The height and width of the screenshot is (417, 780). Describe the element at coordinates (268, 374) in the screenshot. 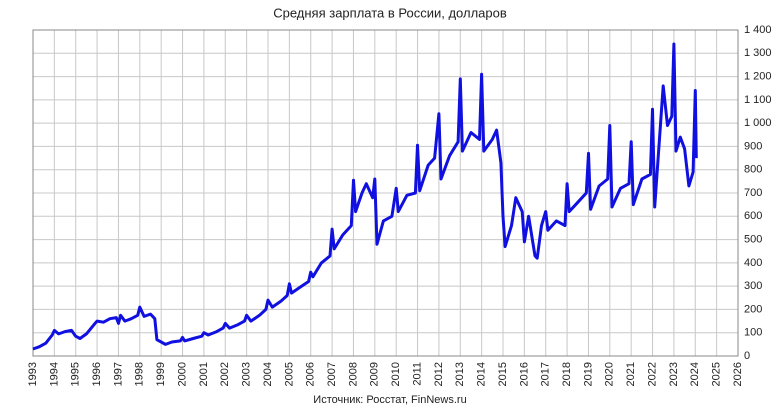

I see `x-tick-label: 2004` at that location.